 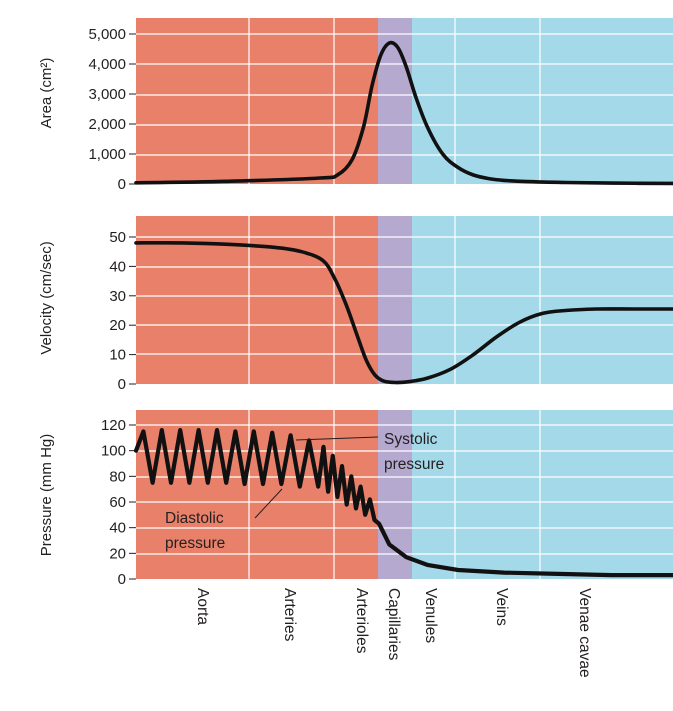 What do you see at coordinates (122, 184) in the screenshot?
I see `area-tick-label: 0` at bounding box center [122, 184].